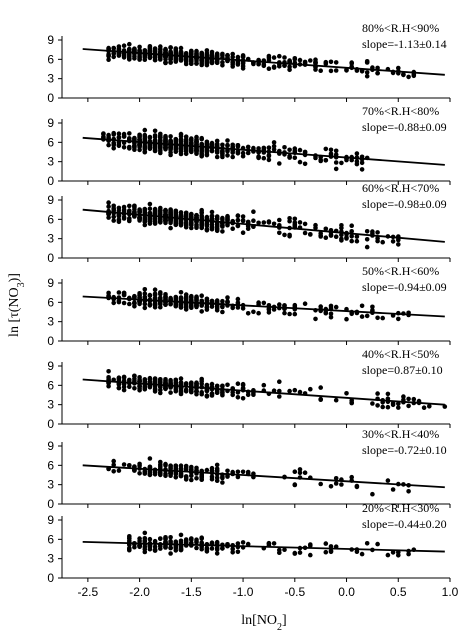 Image resolution: width=474 pixels, height=640 pixels. I want to click on x-axis-title: ln[NO2], so click(263, 623).